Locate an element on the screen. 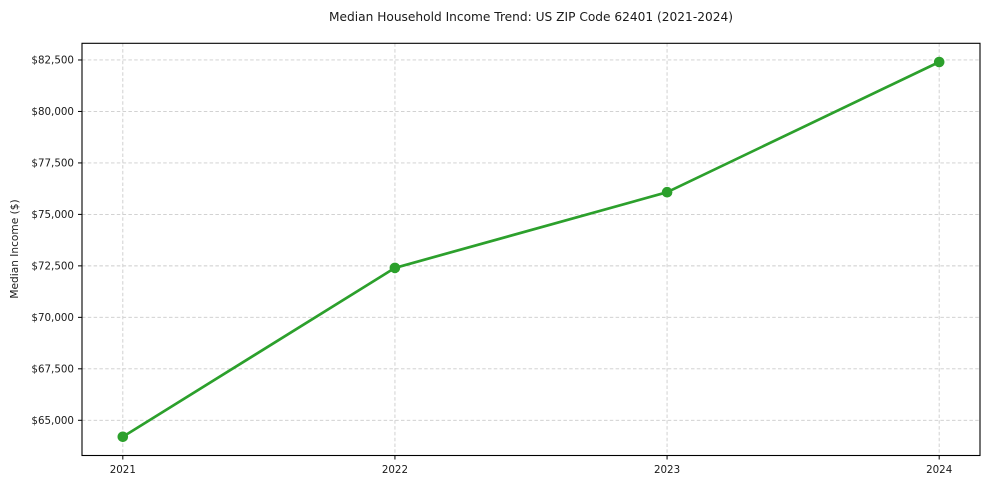 The height and width of the screenshot is (490, 989). x-tick-label: 2021 is located at coordinates (123, 470).